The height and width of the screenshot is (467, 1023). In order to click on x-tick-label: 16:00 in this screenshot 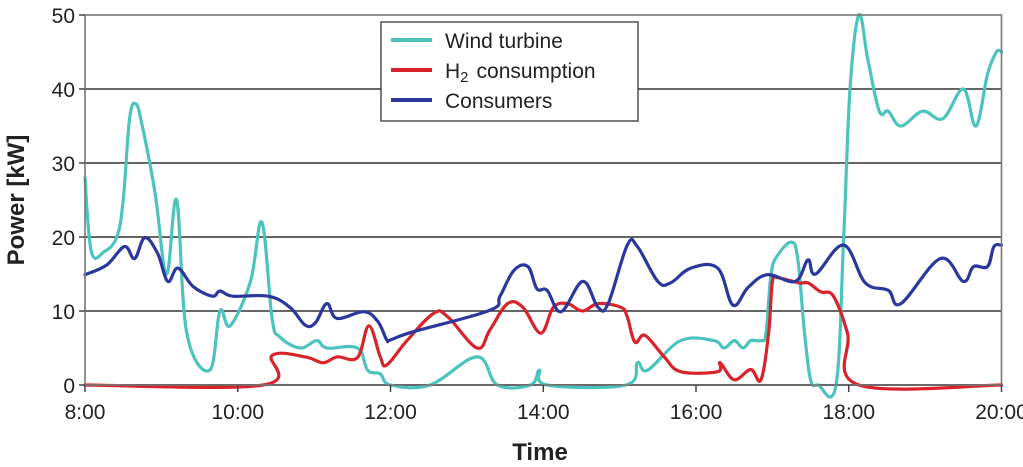, I will do `click(696, 412)`.